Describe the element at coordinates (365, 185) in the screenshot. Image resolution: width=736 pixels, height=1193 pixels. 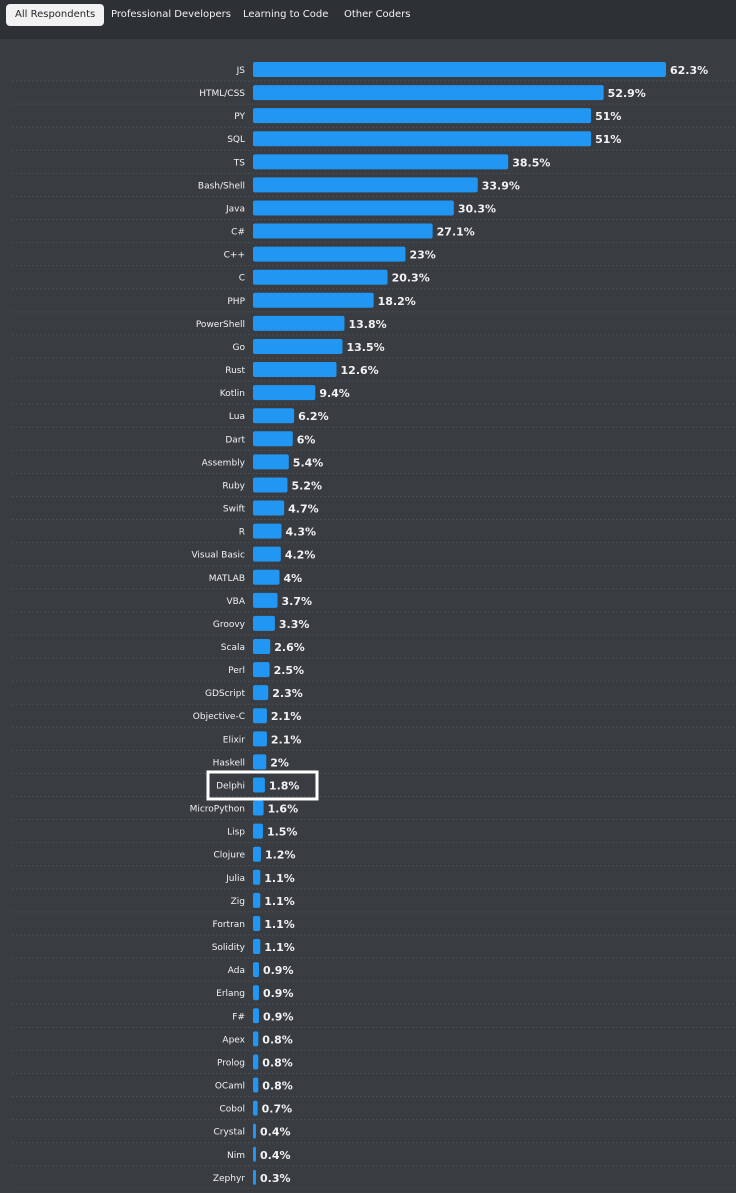
I see `bar-bash-shell` at that location.